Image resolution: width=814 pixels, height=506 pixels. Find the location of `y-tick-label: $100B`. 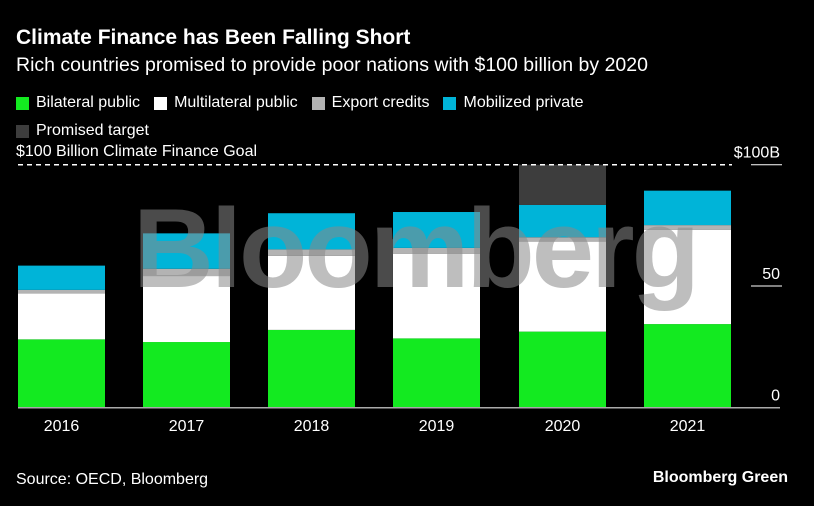

y-tick-label: $100B is located at coordinates (757, 153).